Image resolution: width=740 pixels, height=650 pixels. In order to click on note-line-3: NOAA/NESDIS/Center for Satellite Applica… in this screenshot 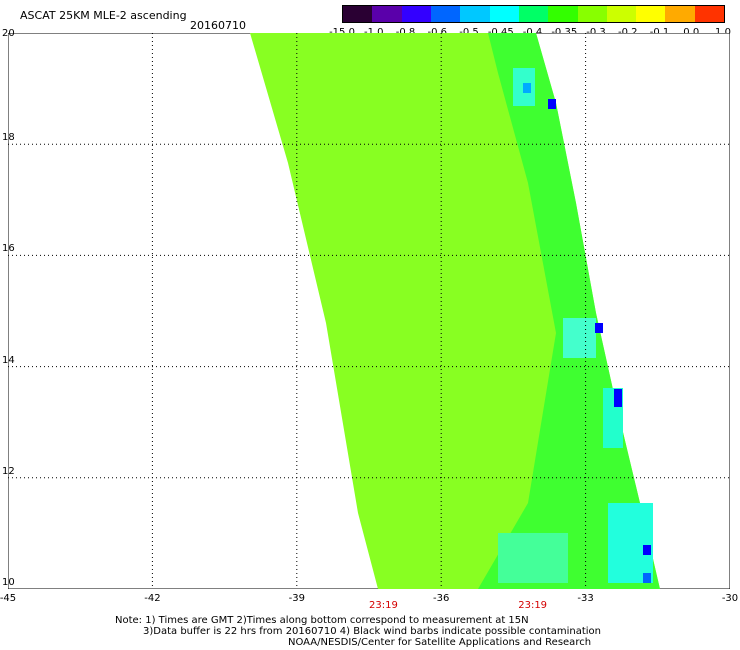, I will do `click(440, 642)`.